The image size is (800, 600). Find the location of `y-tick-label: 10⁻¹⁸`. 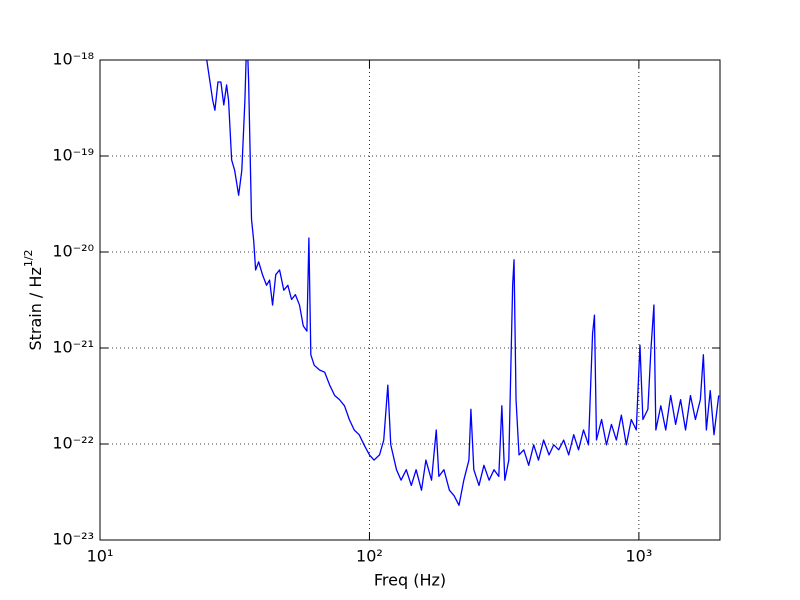

y-tick-label: 10⁻¹⁸ is located at coordinates (73, 59).